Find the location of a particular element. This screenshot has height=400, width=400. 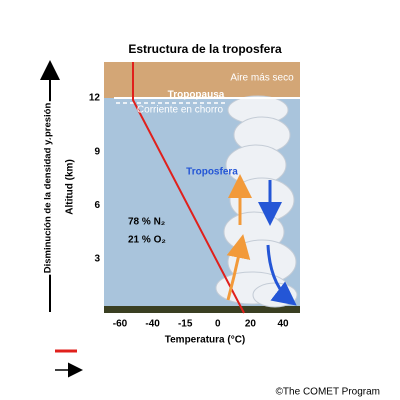

updrafts is located at coordinates (239, 237).